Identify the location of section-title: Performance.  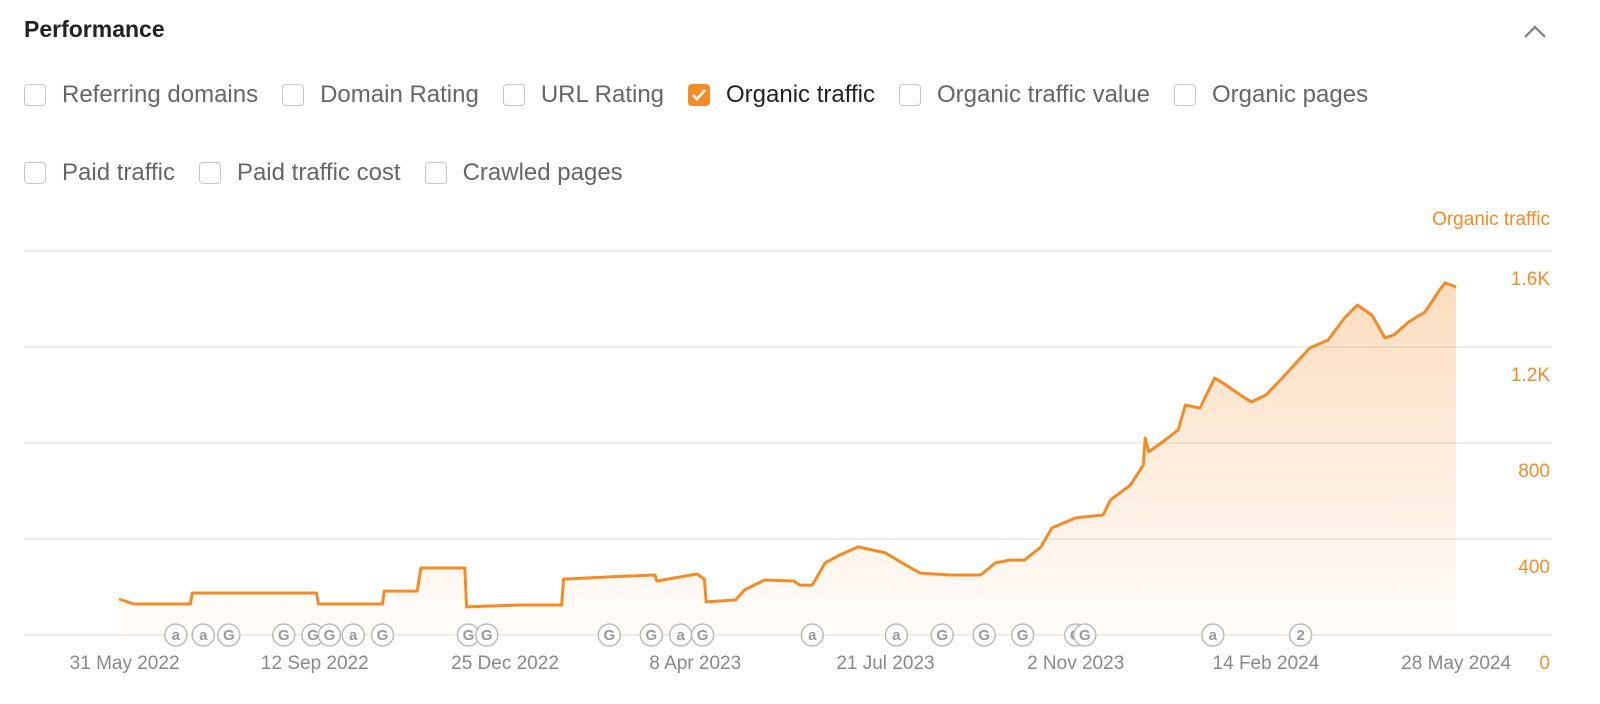
(94, 29).